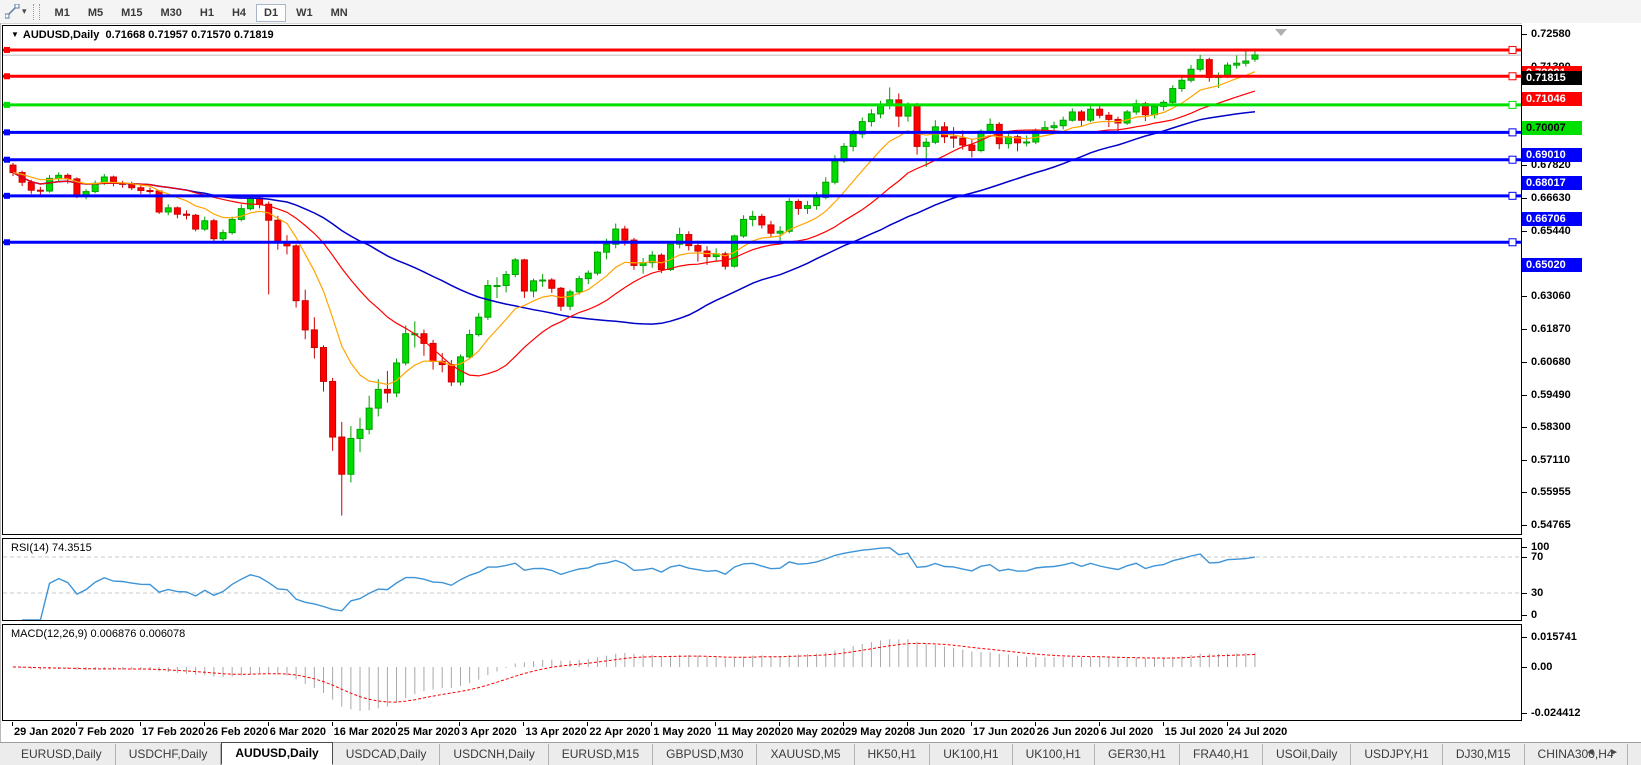 The image size is (1641, 765). What do you see at coordinates (1551, 427) in the screenshot?
I see `price-axis-label: 0.58300` at bounding box center [1551, 427].